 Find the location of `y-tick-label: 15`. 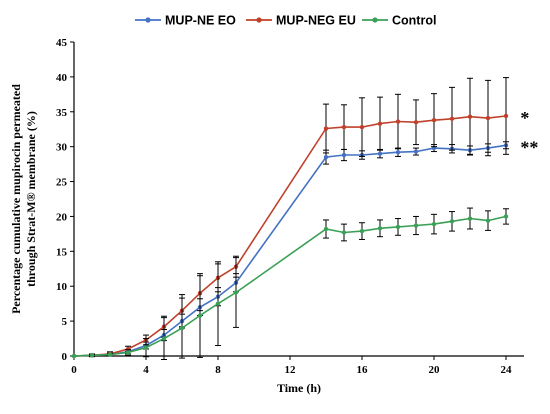

y-tick-label: 15 is located at coordinates (62, 252).